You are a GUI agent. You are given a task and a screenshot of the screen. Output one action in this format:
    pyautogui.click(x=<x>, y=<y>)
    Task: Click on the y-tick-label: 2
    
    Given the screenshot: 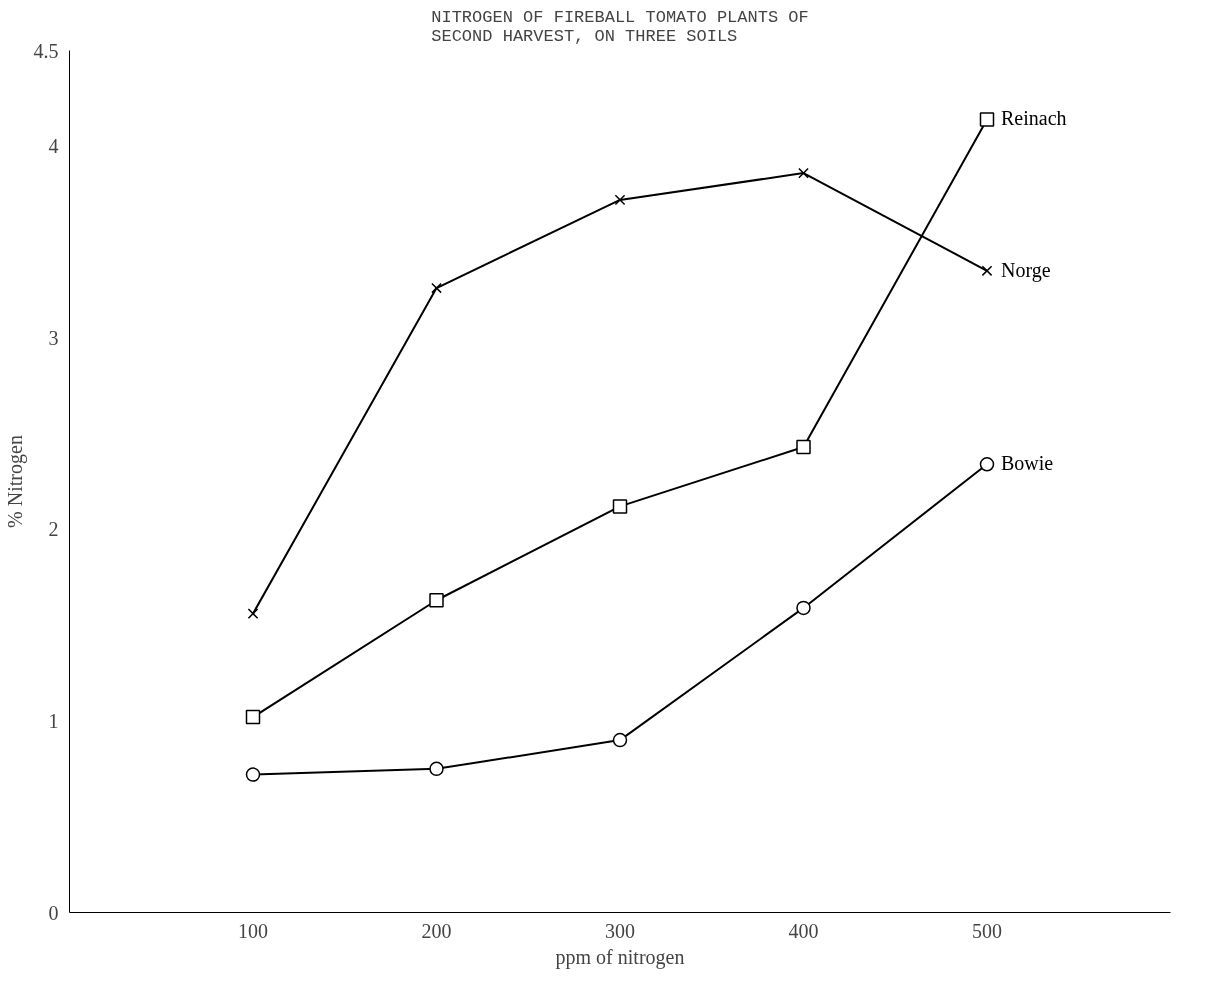 What is the action you would take?
    pyautogui.click(x=53, y=529)
    